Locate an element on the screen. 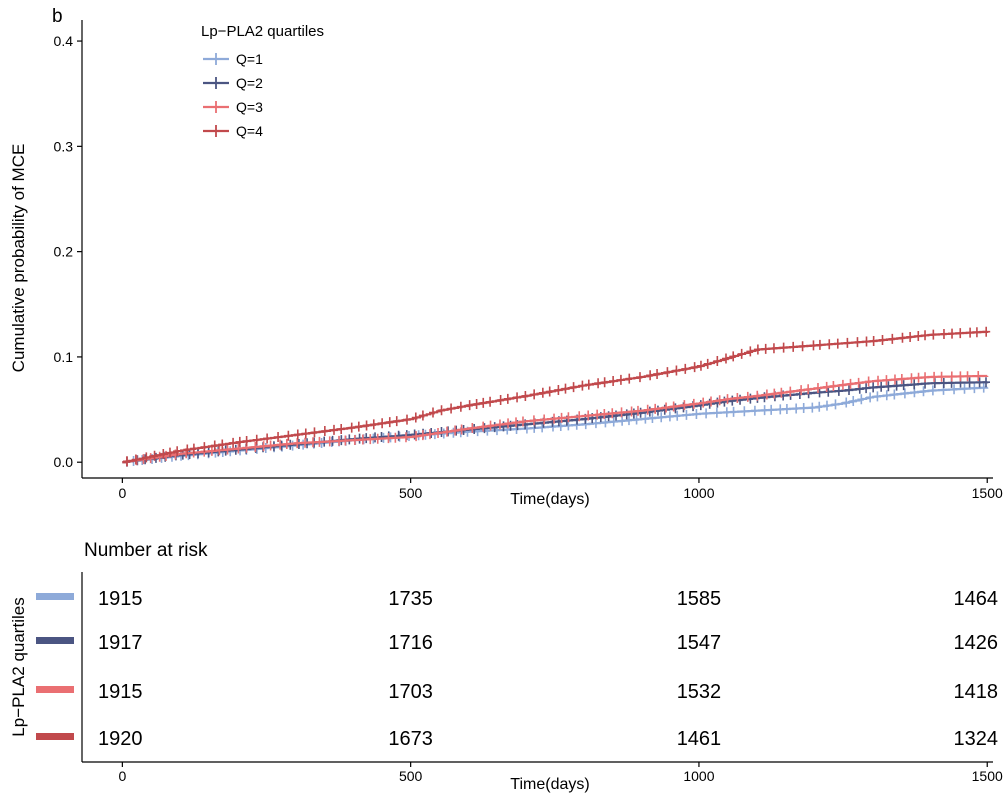 Image resolution: width=1005 pixels, height=810 pixels. x-tick-label: 1500 is located at coordinates (987, 493).